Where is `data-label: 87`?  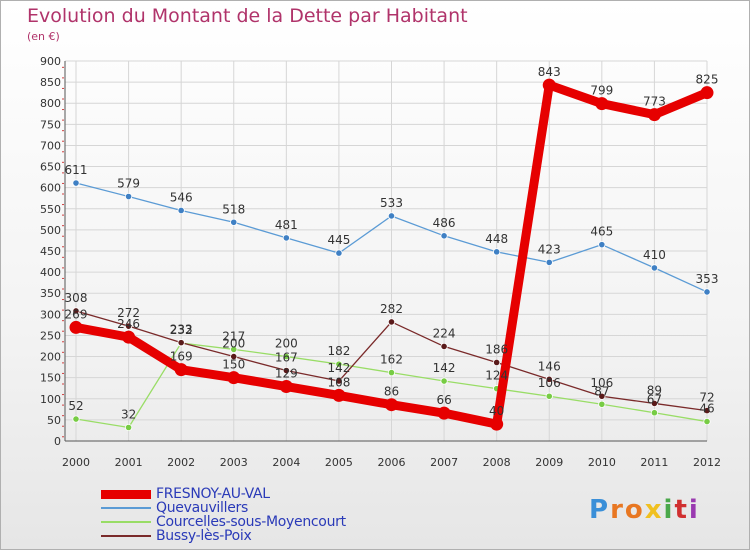
data-label: 87 is located at coordinates (601, 391).